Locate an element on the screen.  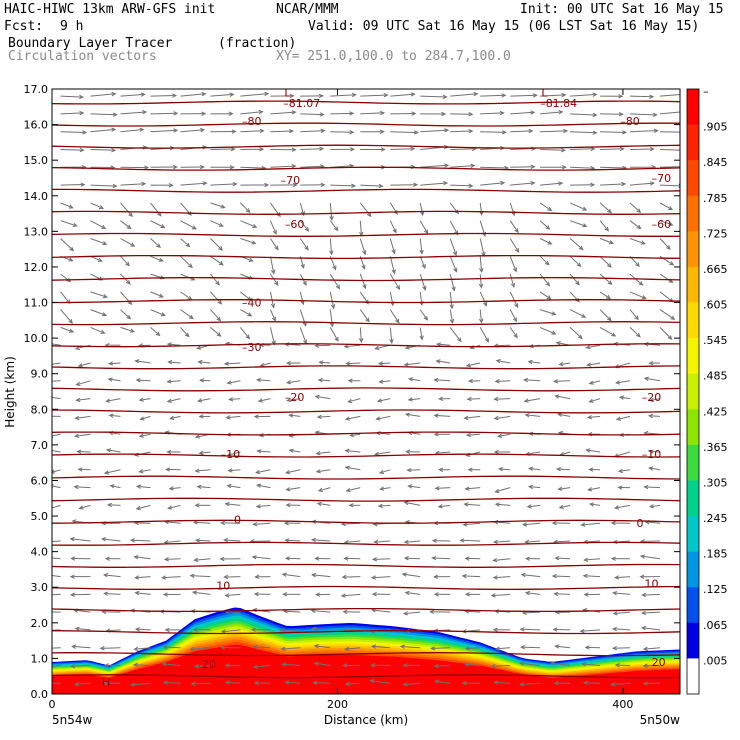
x-right-endpoint: 5n50w is located at coordinates (660, 720).